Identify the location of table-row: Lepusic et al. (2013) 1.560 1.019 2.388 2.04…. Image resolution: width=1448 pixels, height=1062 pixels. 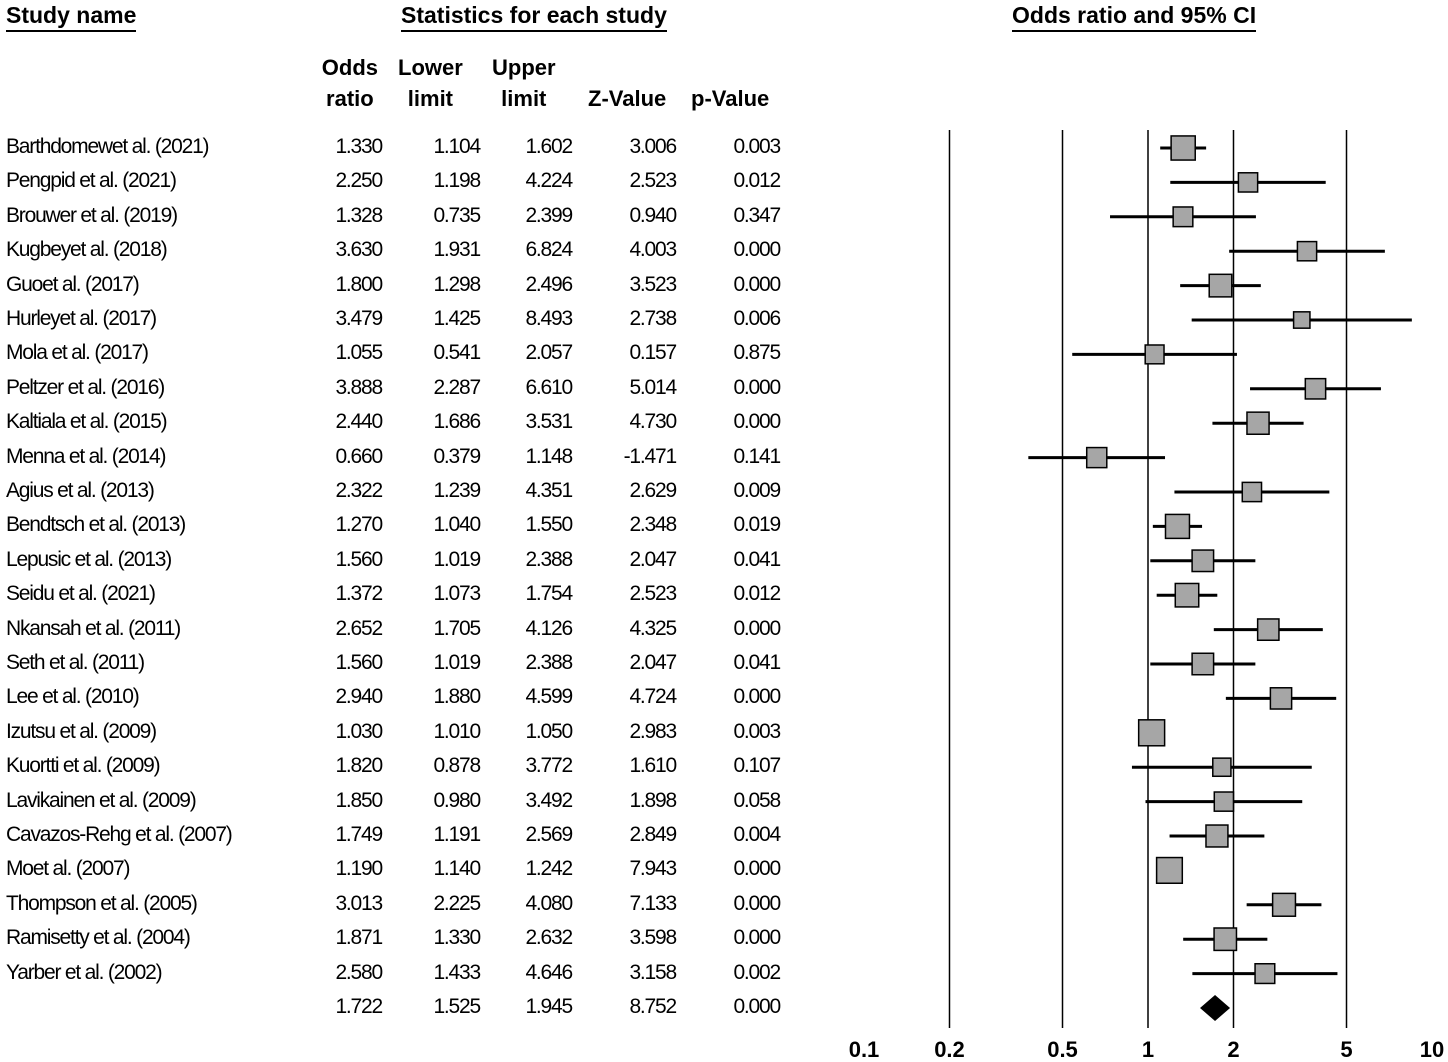
(400, 561).